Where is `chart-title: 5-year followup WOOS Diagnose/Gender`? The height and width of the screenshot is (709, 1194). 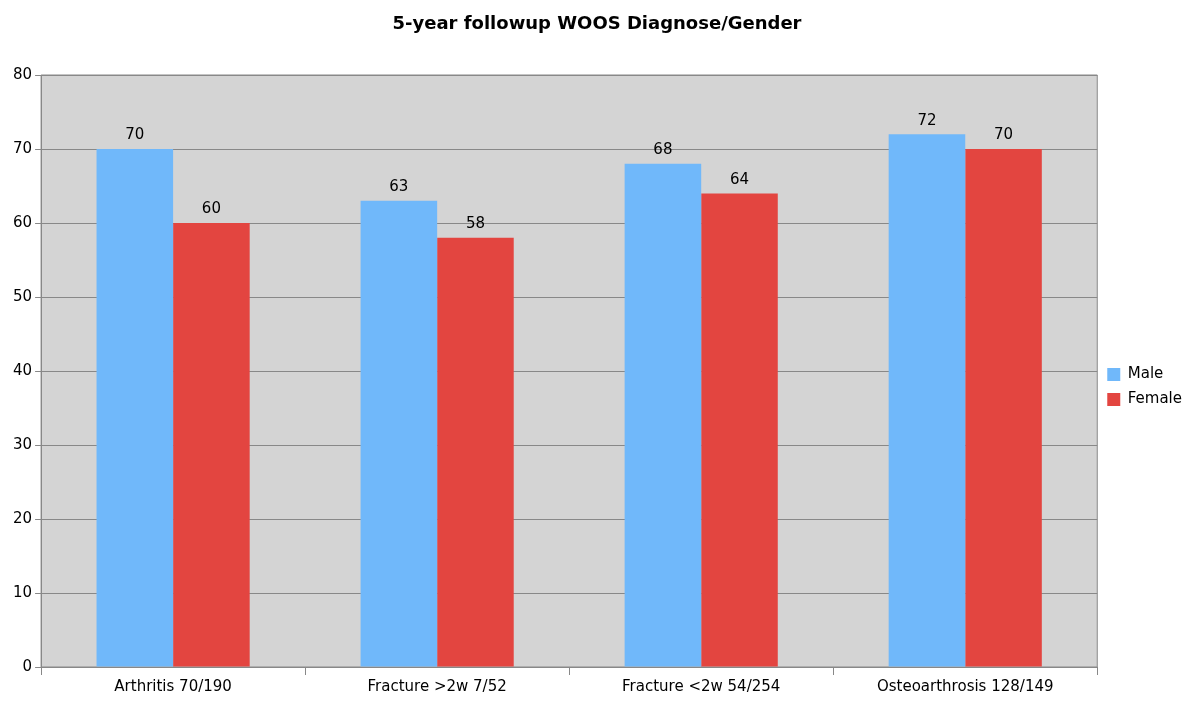
chart-title: 5-year followup WOOS Diagnose/Gender is located at coordinates (597, 22).